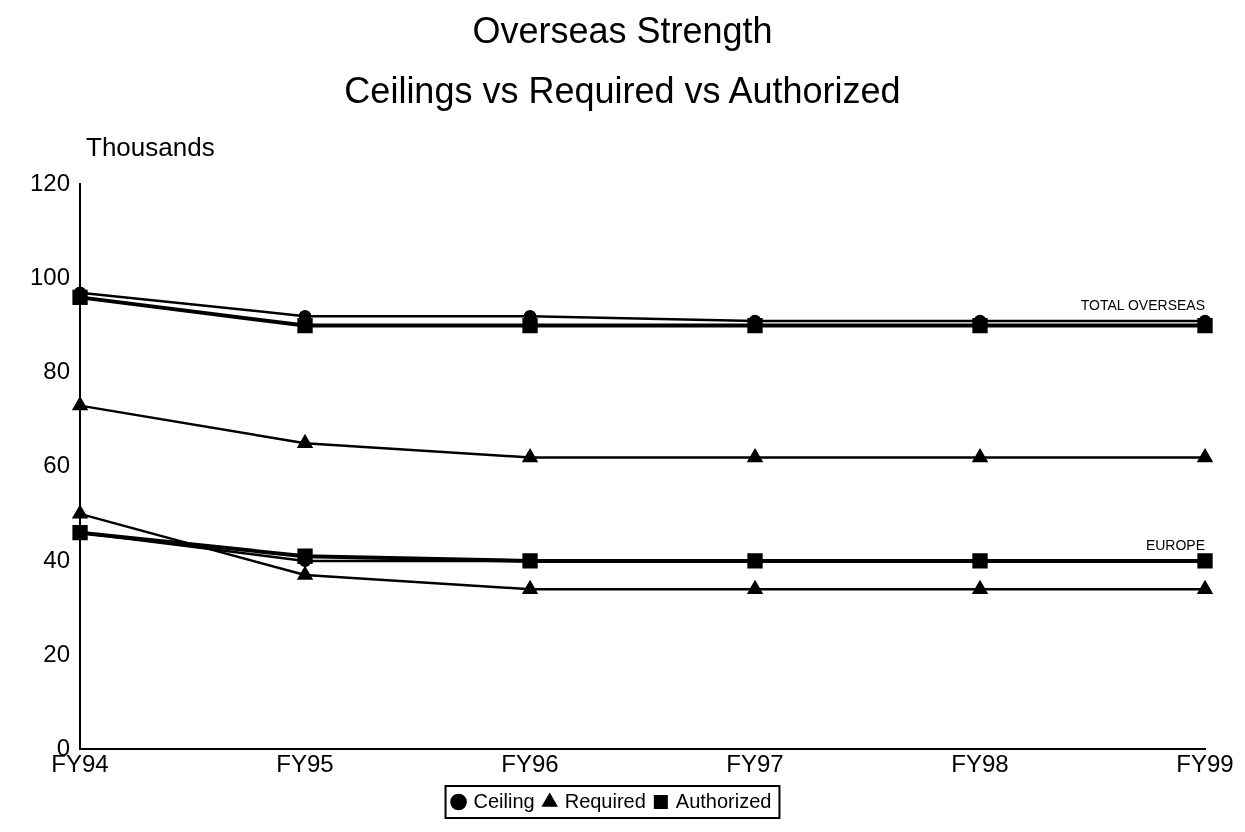 The image size is (1245, 832). I want to click on y-tick-label: 20, so click(57, 653).